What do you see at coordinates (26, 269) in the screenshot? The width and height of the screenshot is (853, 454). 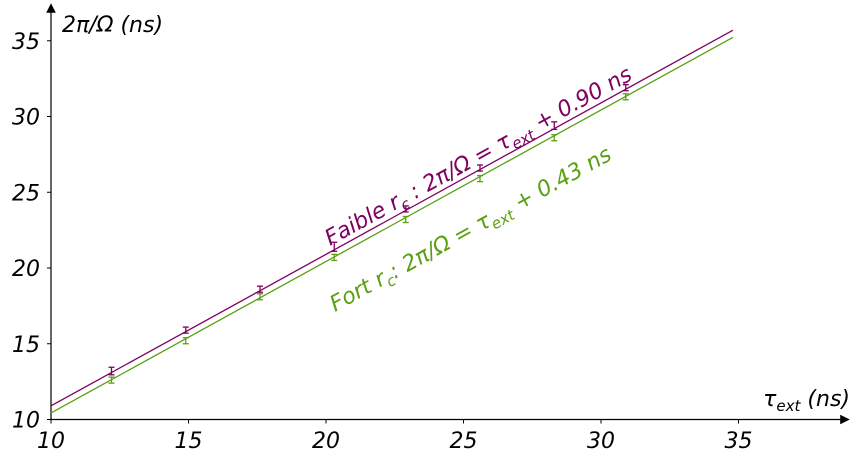 I see `y-tick-label: 20` at bounding box center [26, 269].